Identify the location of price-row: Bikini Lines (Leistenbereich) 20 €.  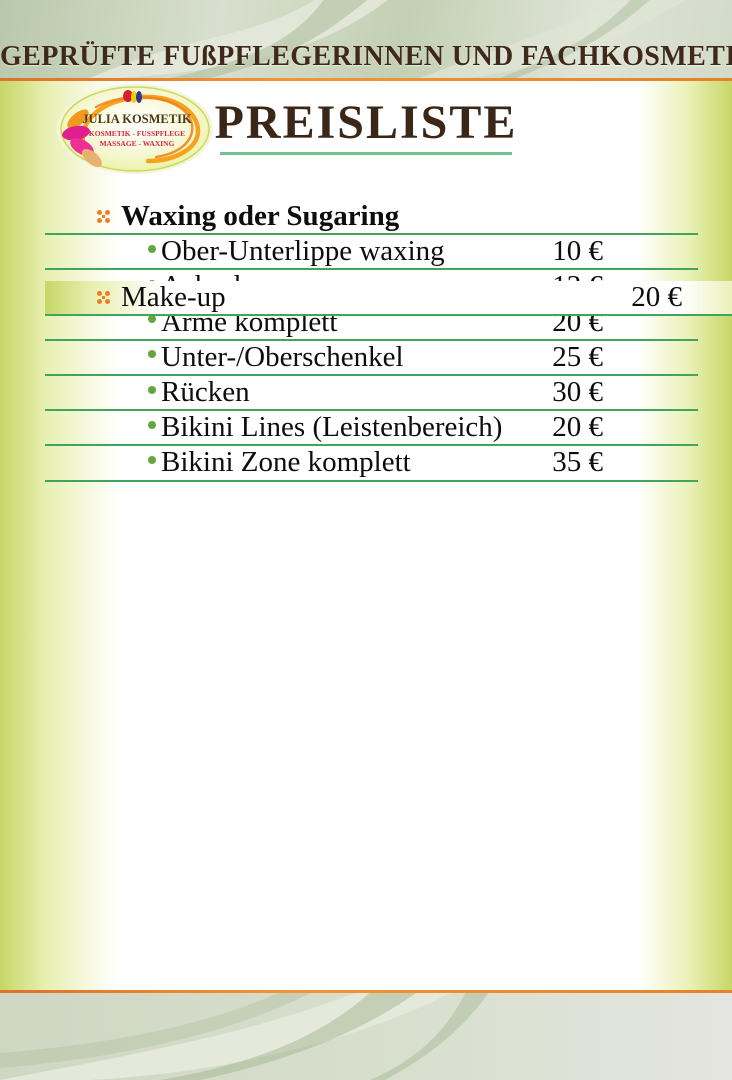
(371, 429).